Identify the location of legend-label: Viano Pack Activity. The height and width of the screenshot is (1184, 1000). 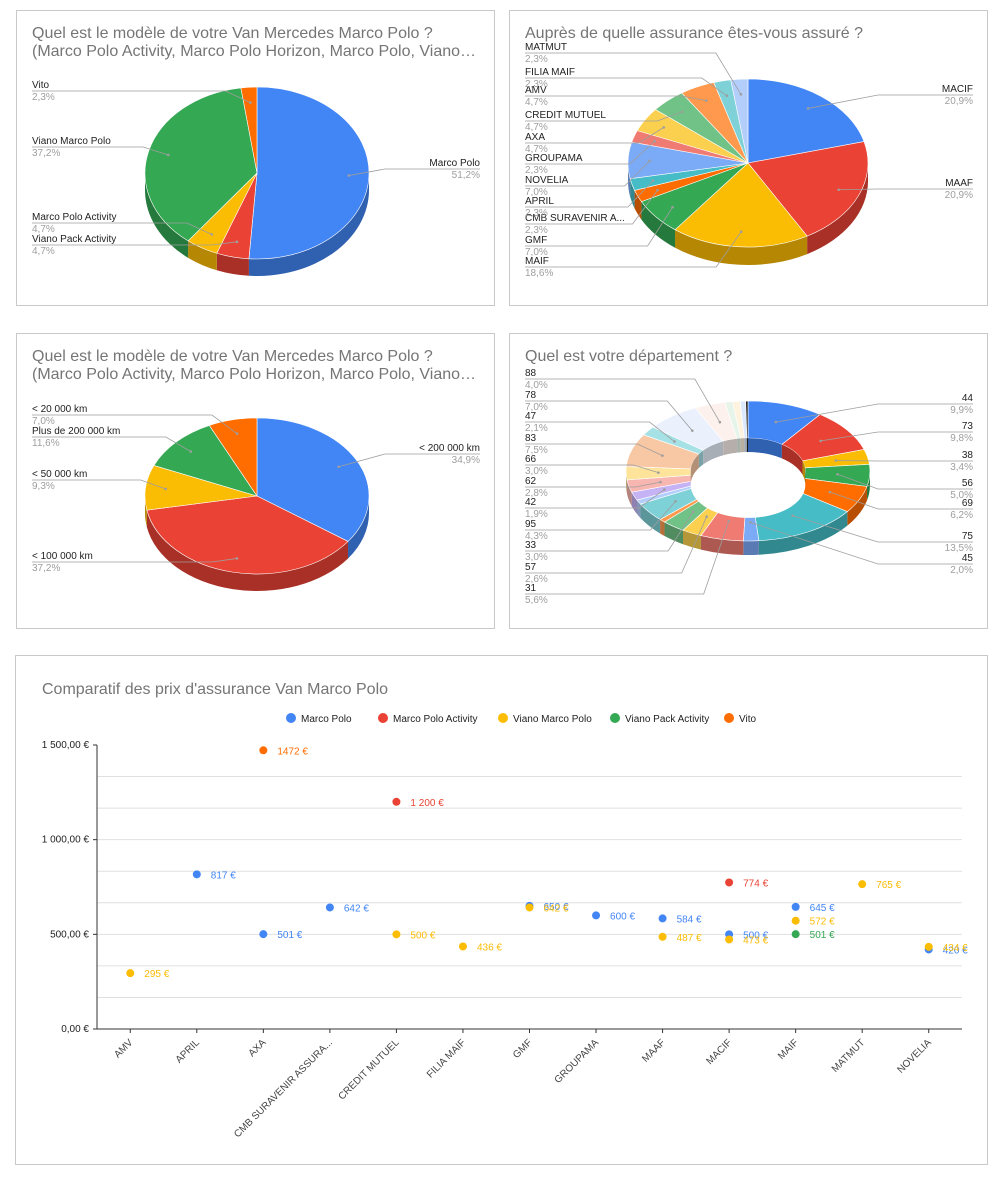
(667, 719).